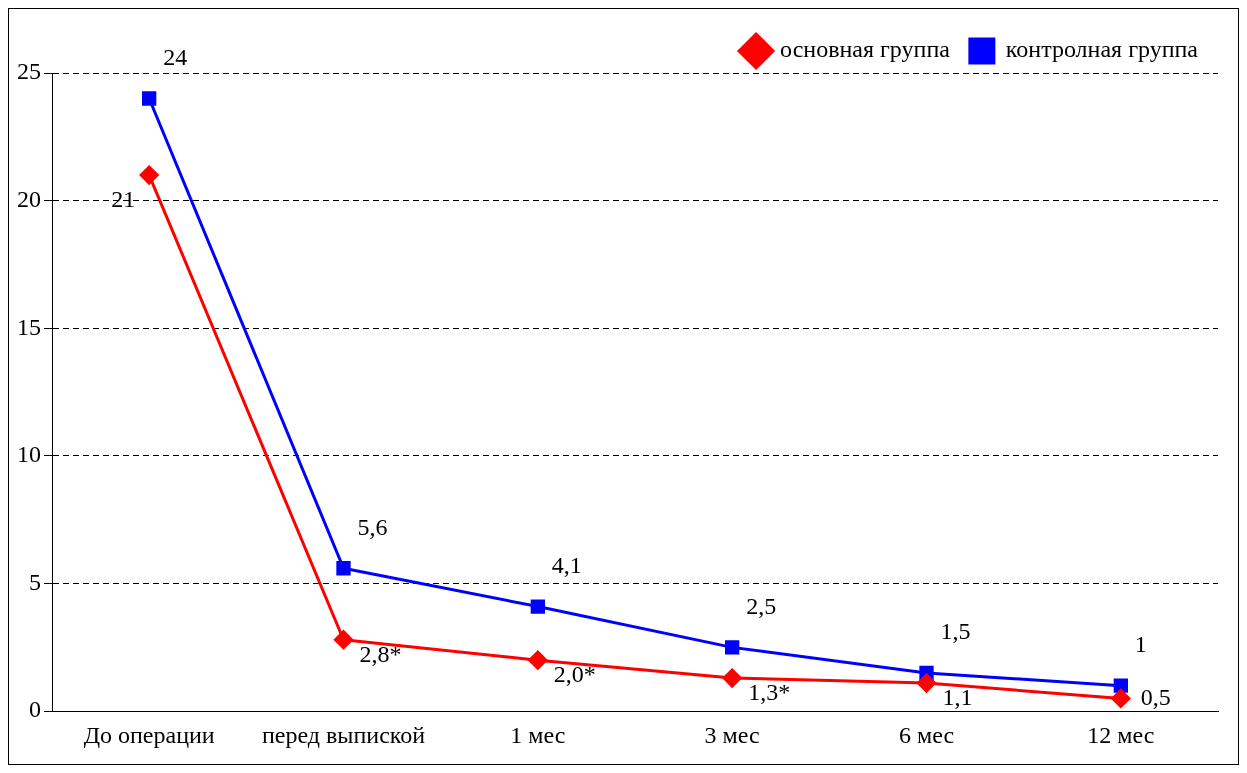 The height and width of the screenshot is (773, 1247). Describe the element at coordinates (35, 709) in the screenshot. I see `y-tick-label: 0` at that location.